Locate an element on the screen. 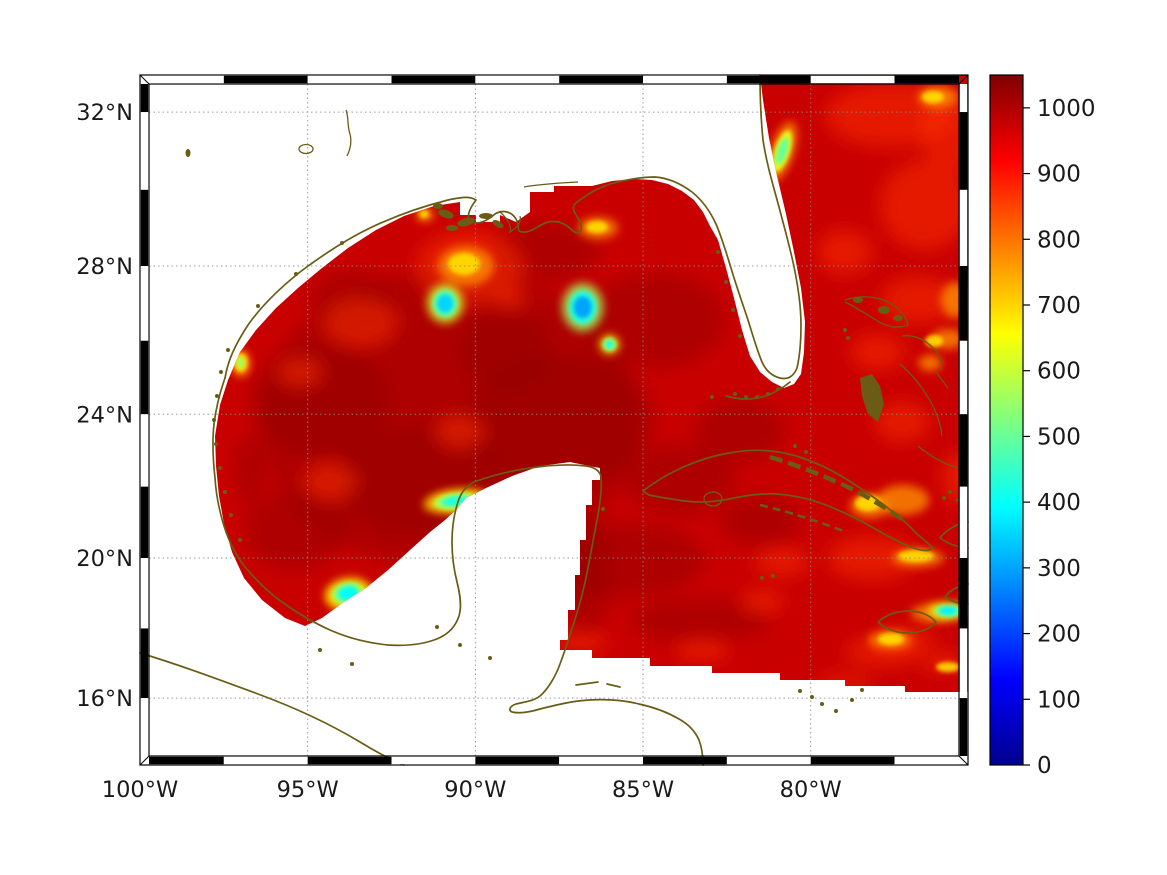  colorbar-tick-label: 400 is located at coordinates (1059, 503).